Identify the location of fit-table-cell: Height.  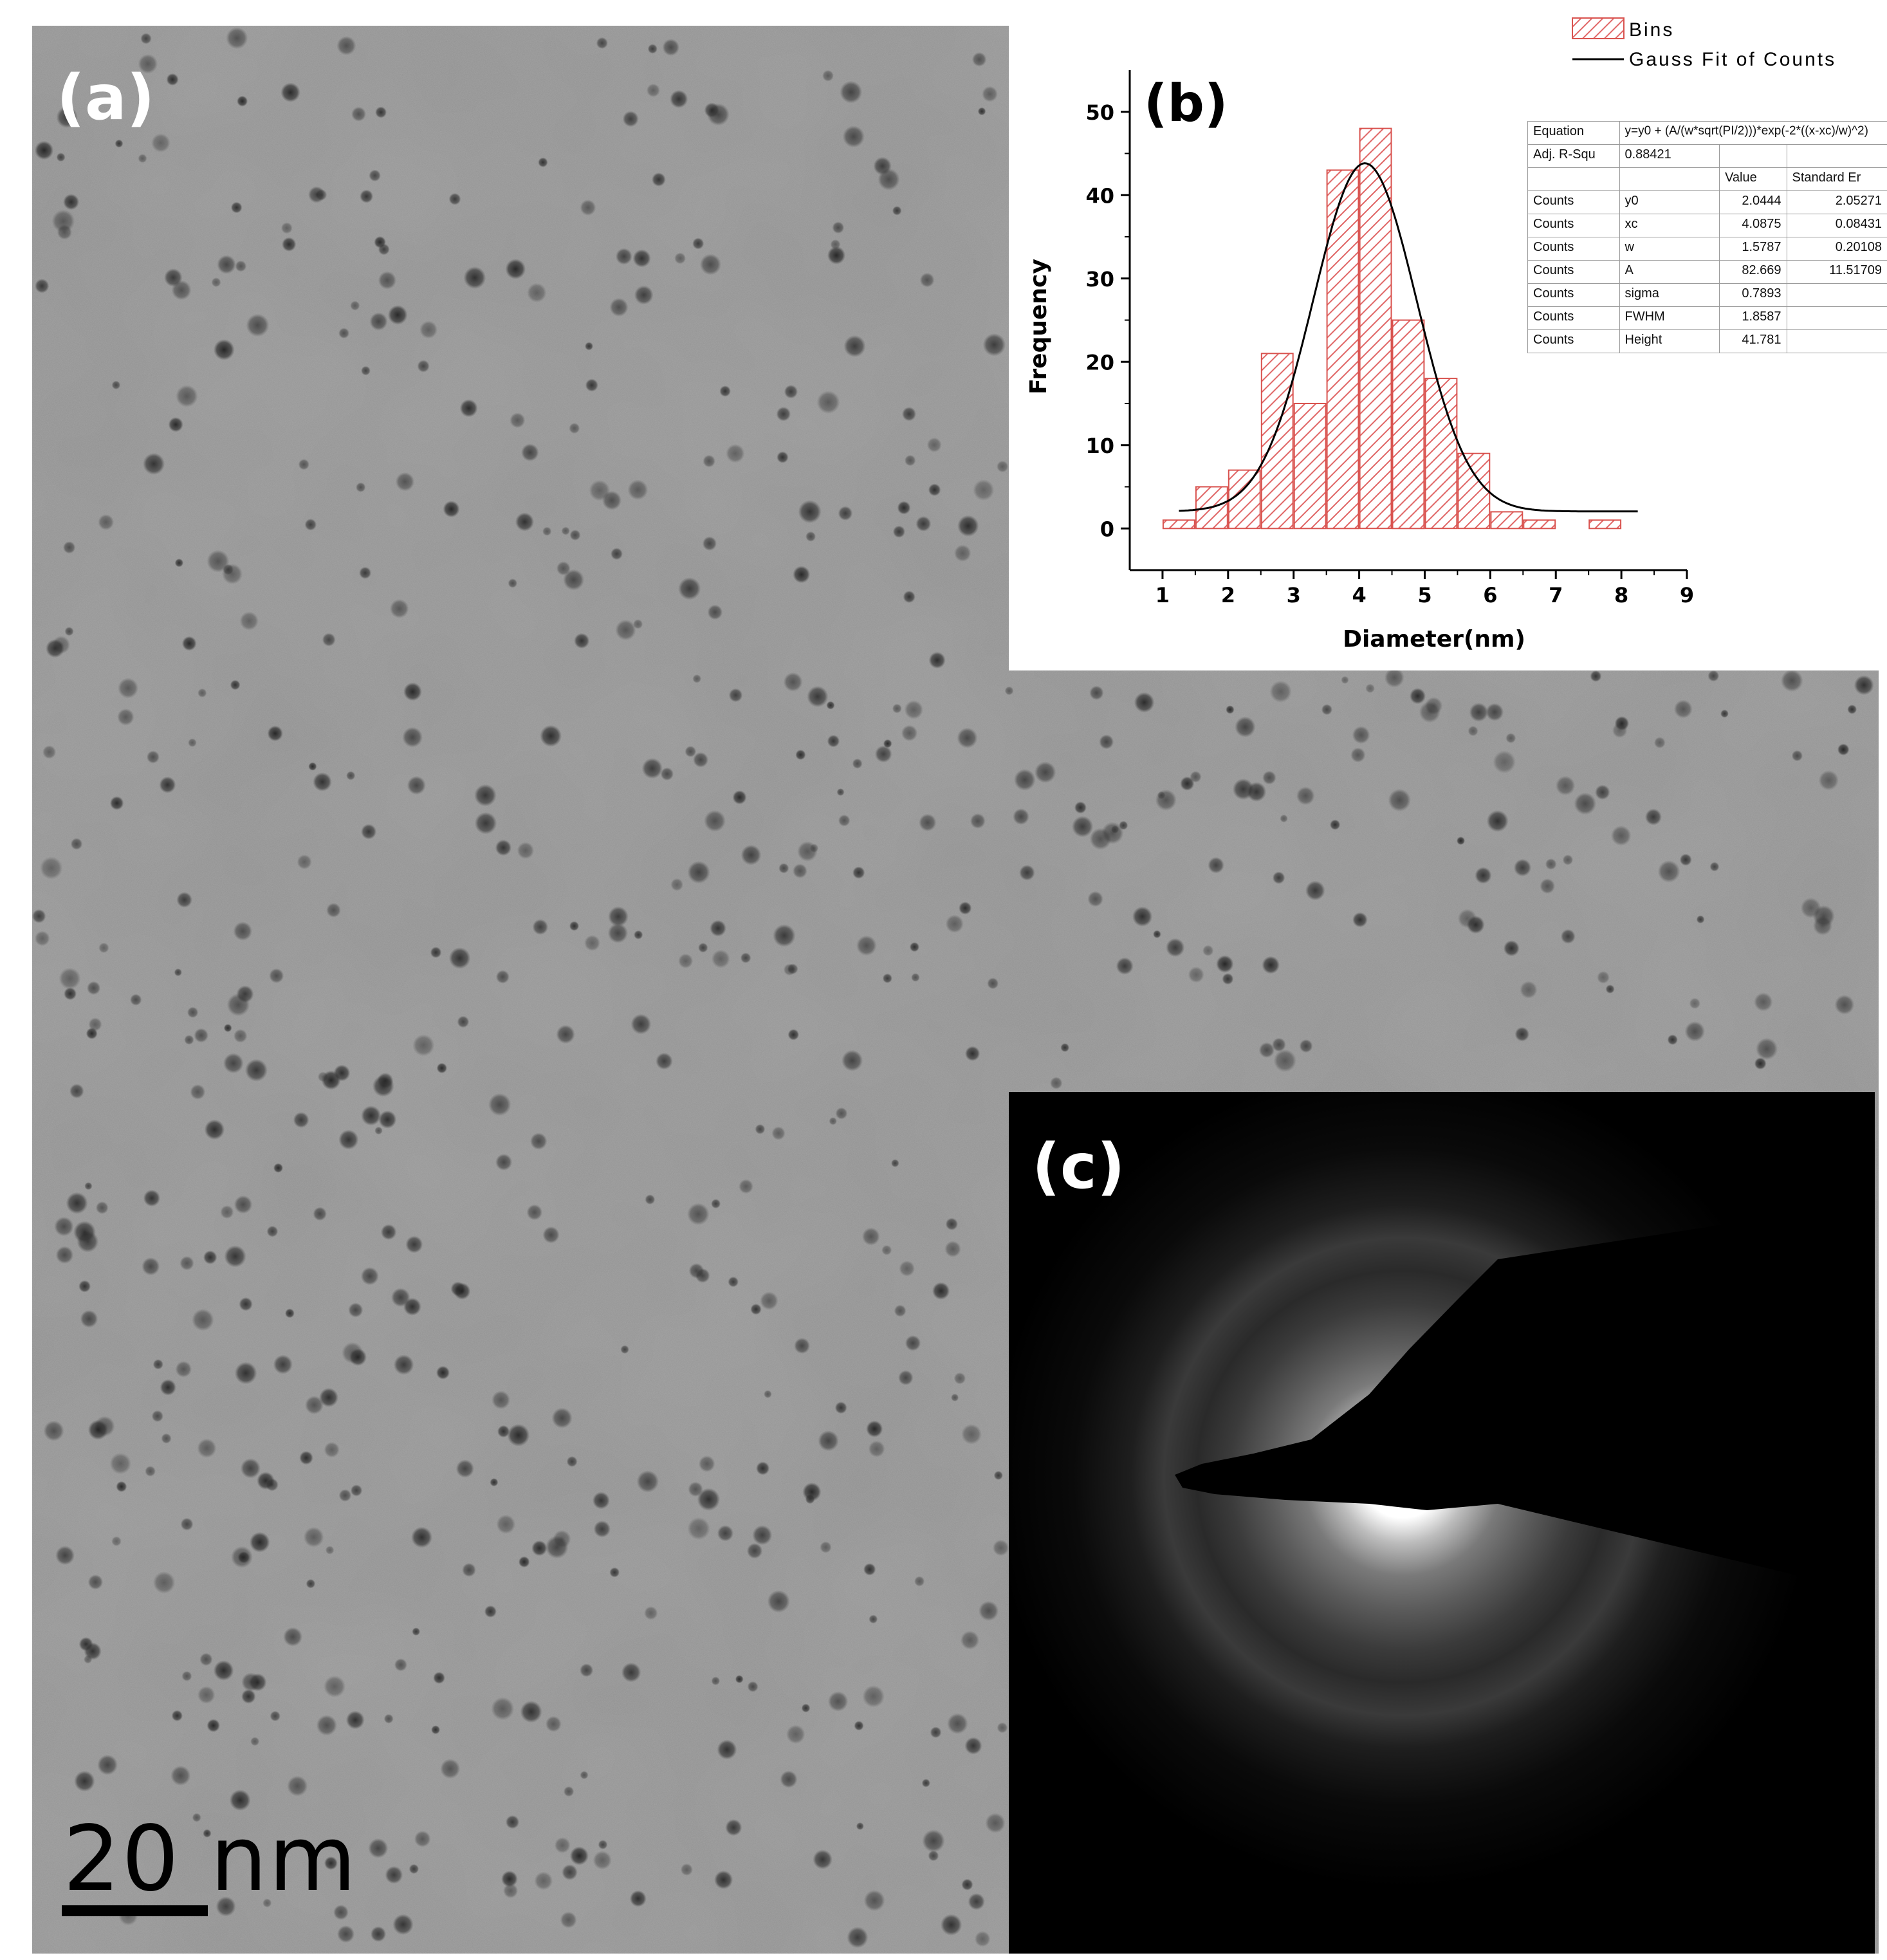
(1670, 341).